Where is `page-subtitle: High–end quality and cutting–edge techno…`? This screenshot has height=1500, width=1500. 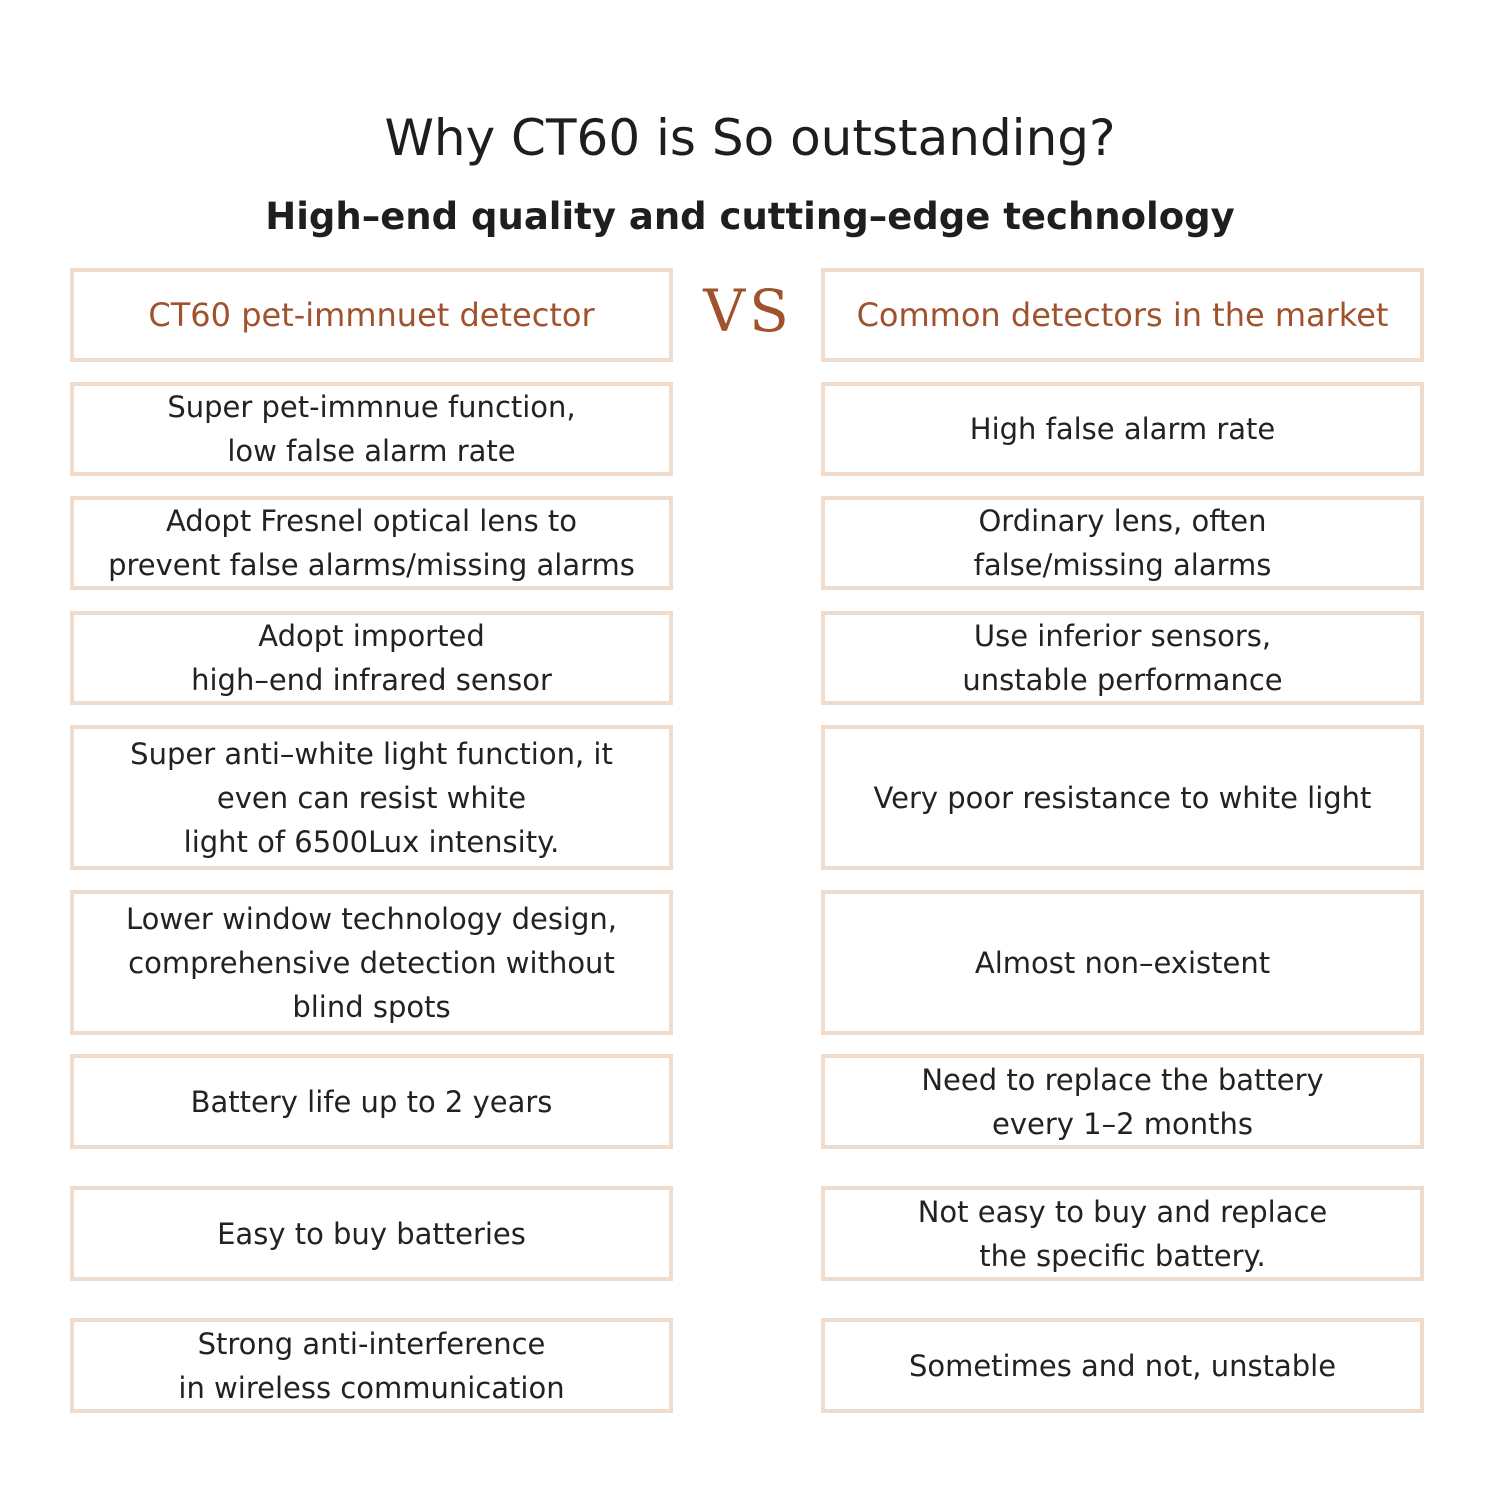
page-subtitle: High–end quality and cutting–edge techno… is located at coordinates (750, 216).